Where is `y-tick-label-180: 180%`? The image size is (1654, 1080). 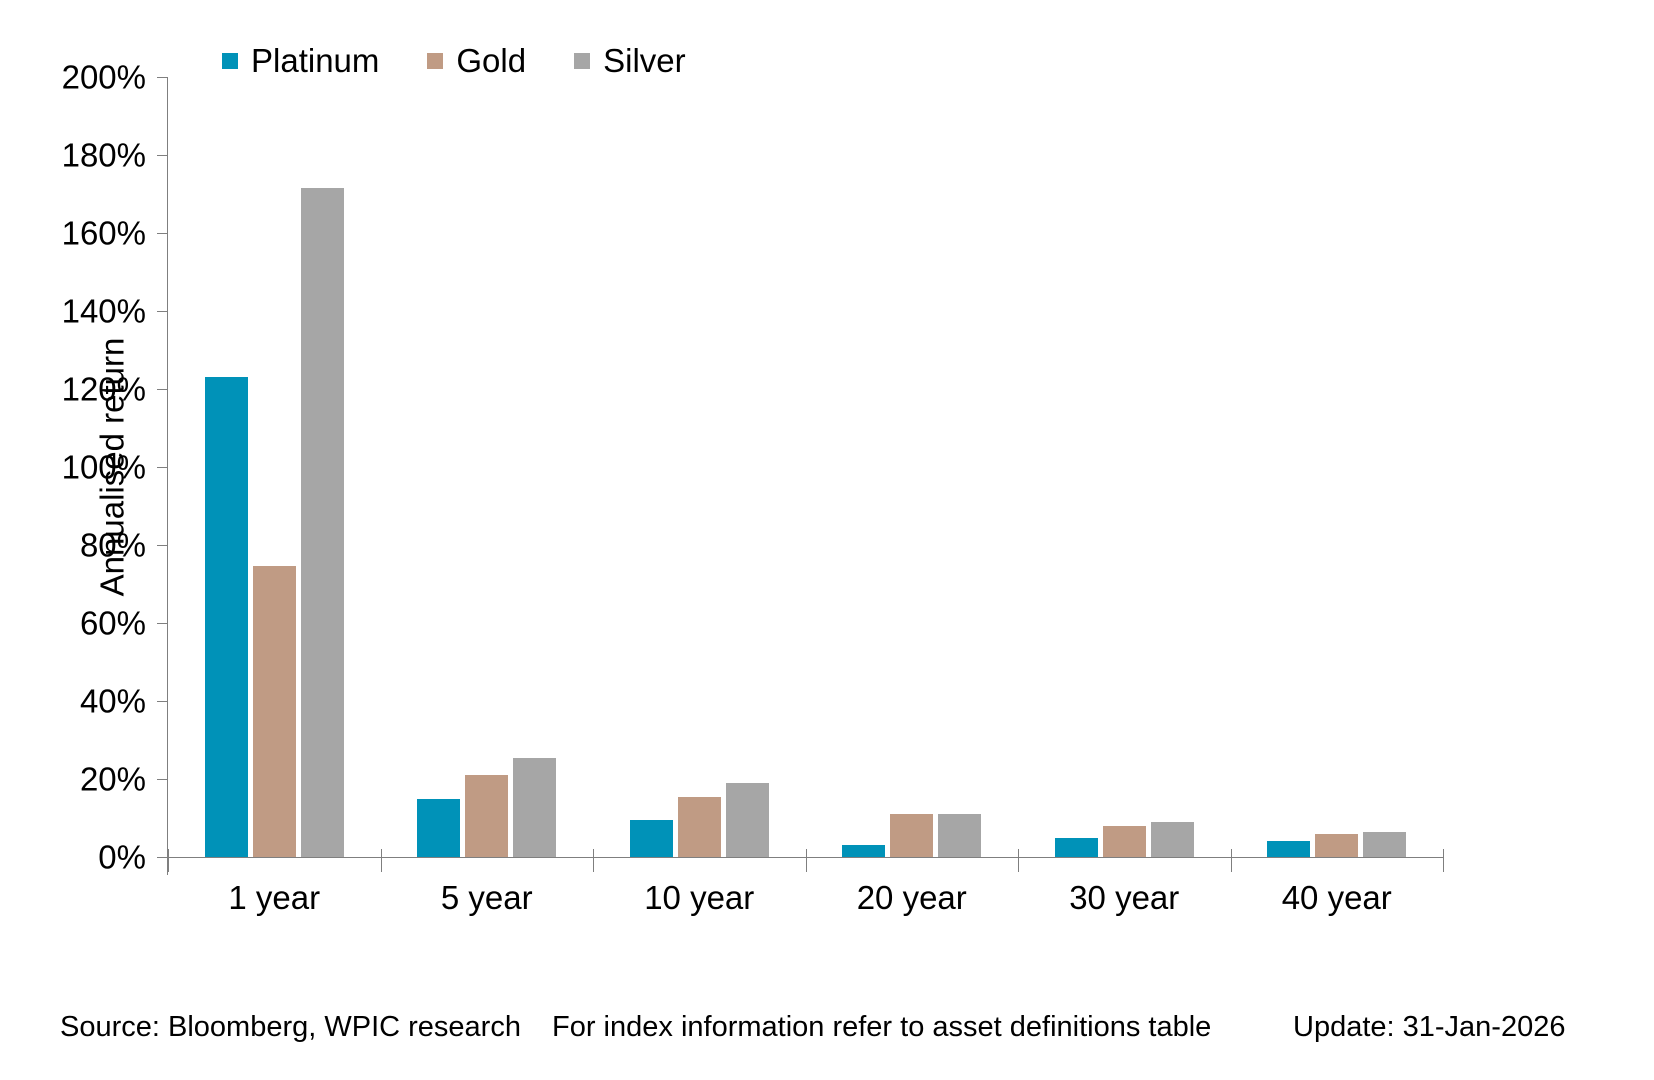
y-tick-label-180: 180% is located at coordinates (103, 155).